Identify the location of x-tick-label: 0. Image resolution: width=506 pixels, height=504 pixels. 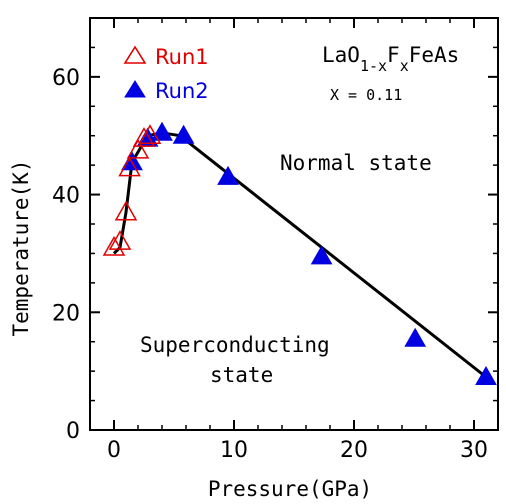
(114, 450).